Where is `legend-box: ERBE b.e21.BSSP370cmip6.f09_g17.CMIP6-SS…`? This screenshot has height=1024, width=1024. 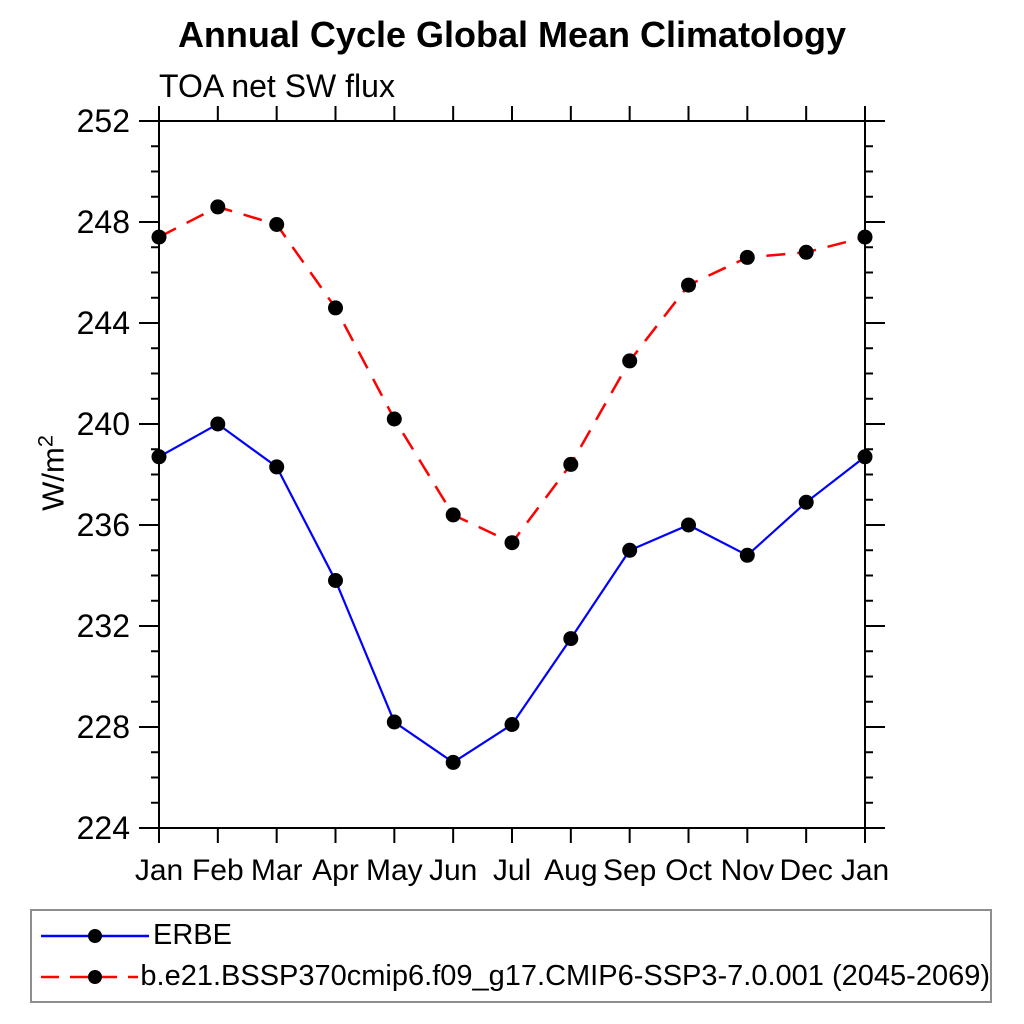 legend-box: ERBE b.e21.BSSP370cmip6.f09_g17.CMIP6-SS… is located at coordinates (511, 956).